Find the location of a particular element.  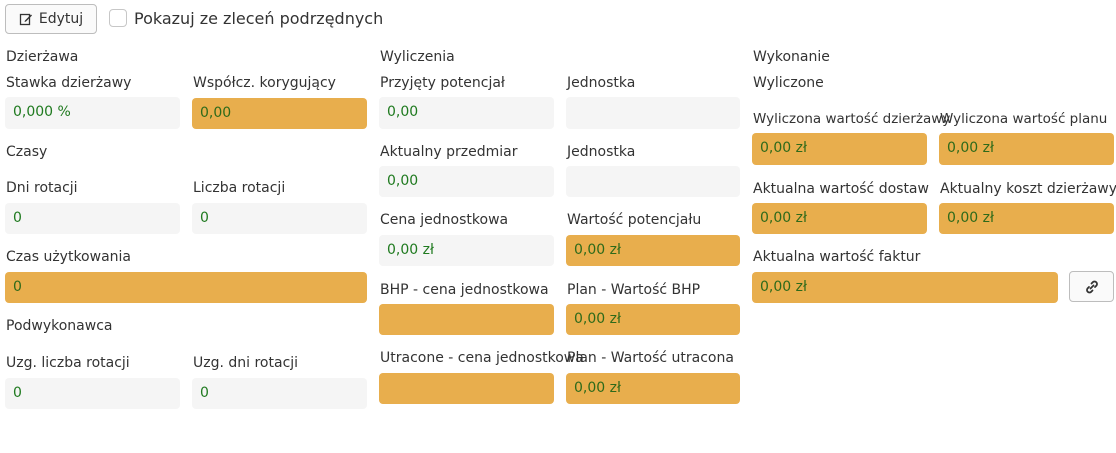

uzg-liczba-rotacji-label: Uzg. liczba rotacji is located at coordinates (68, 363).